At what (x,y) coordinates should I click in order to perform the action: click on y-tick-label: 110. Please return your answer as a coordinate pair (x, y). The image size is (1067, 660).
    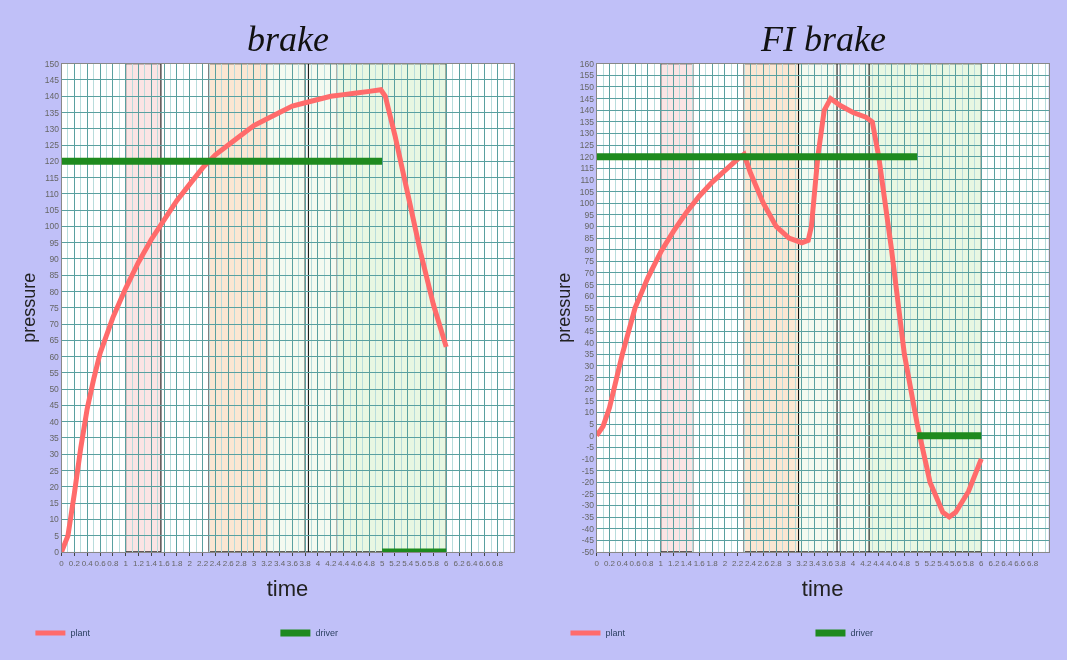
    Looking at the image, I should click on (52, 193).